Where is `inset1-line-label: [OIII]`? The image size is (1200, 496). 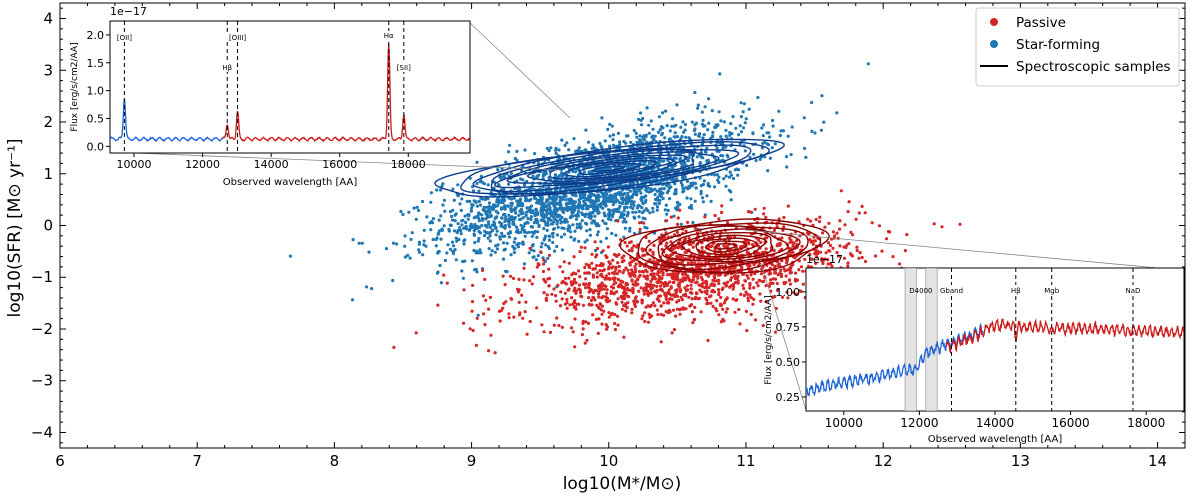
inset1-line-label: [OIII] is located at coordinates (237, 38).